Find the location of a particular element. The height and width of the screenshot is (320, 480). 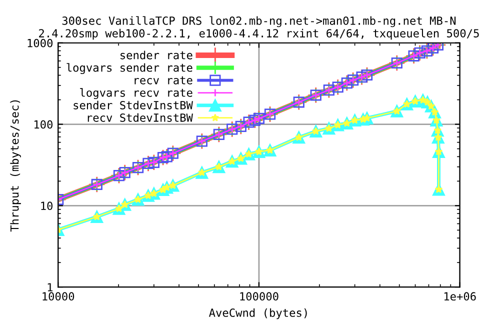

y-tick-label: 1000 is located at coordinates (40, 43).